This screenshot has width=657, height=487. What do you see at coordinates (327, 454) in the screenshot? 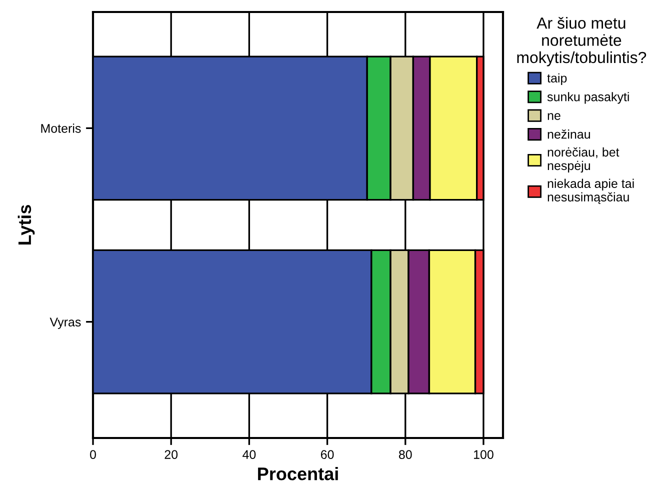
I see `x-tick-label: 60` at bounding box center [327, 454].